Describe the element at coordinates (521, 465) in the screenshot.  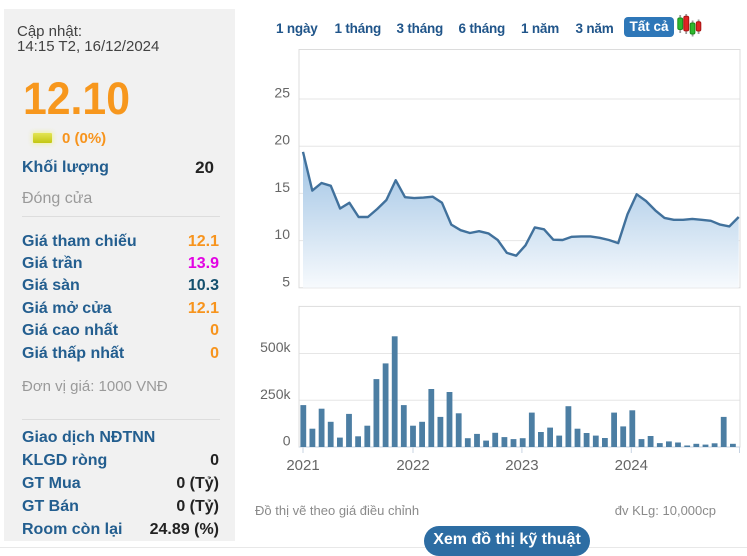
I see `svg-text: 2023` at that location.